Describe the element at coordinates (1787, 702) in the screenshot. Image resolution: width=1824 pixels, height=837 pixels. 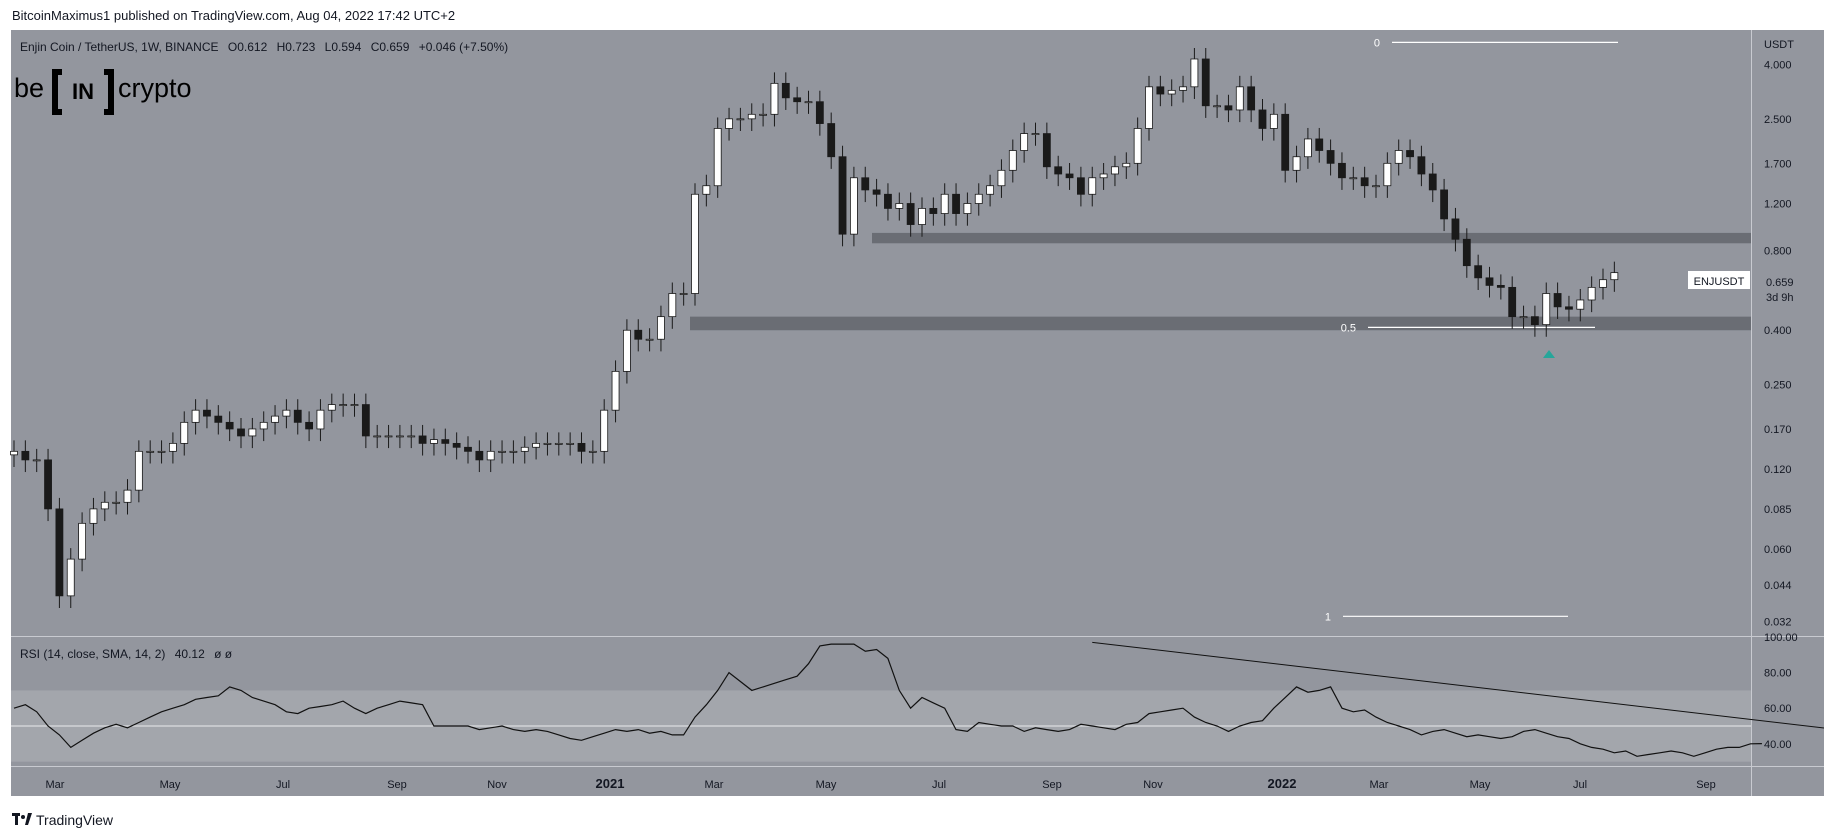
I see `rsi-axis` at that location.